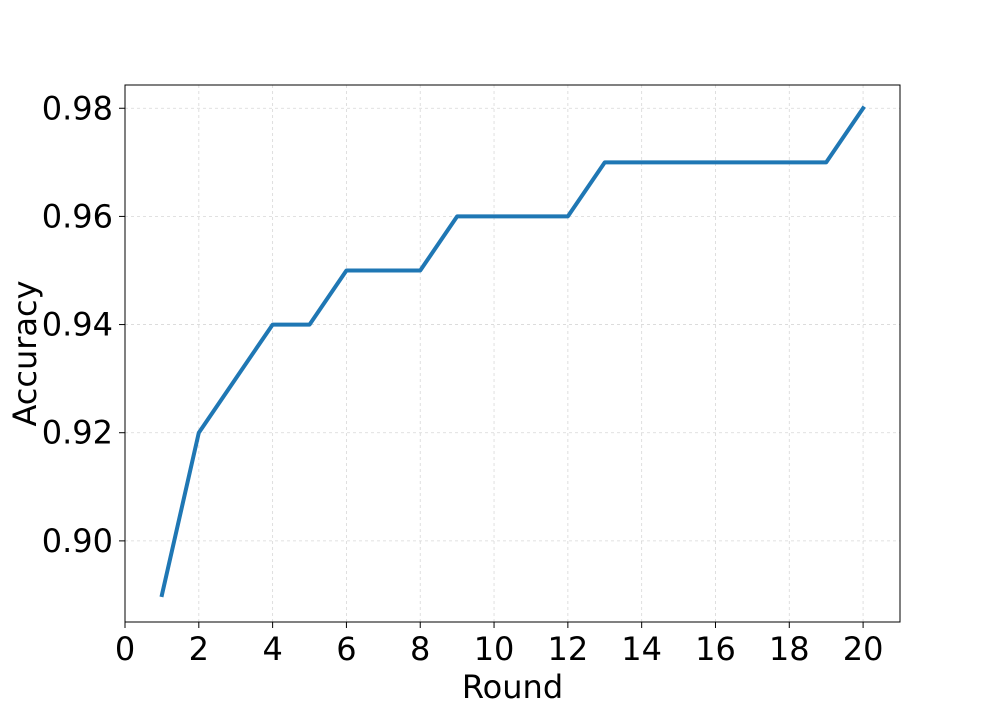  What do you see at coordinates (420, 649) in the screenshot?
I see `x-tick-label: 8` at bounding box center [420, 649].